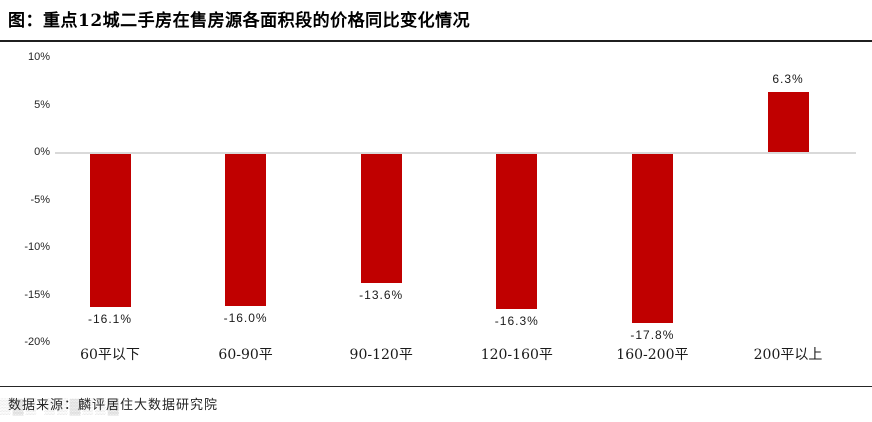 The height and width of the screenshot is (422, 872). I want to click on title-divider-line, so click(436, 41).